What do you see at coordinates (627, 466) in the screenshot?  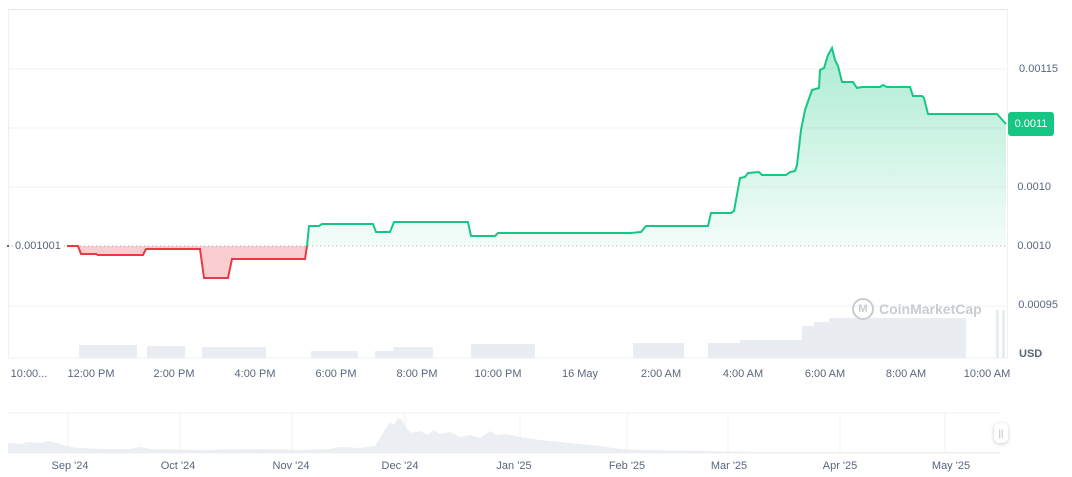 I see `navigator-tick-label: Feb '25` at bounding box center [627, 466].